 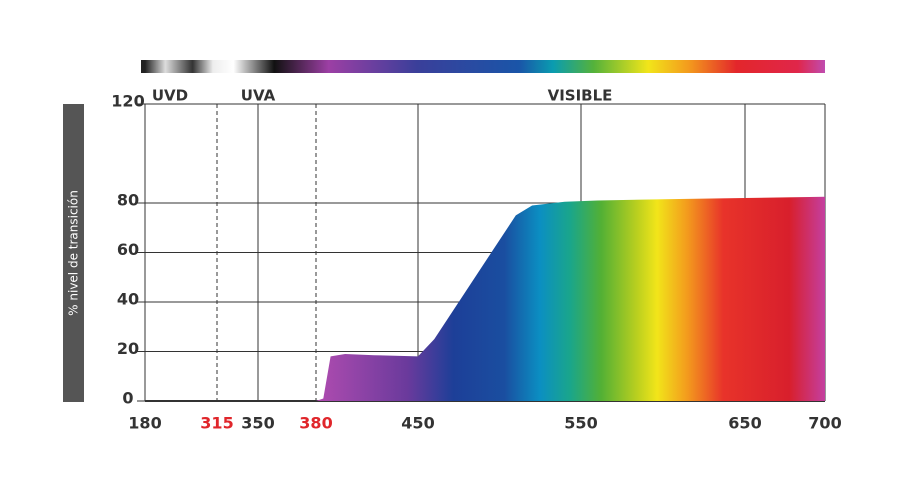 I want to click on x-tick-label: 180, so click(x=144, y=423).